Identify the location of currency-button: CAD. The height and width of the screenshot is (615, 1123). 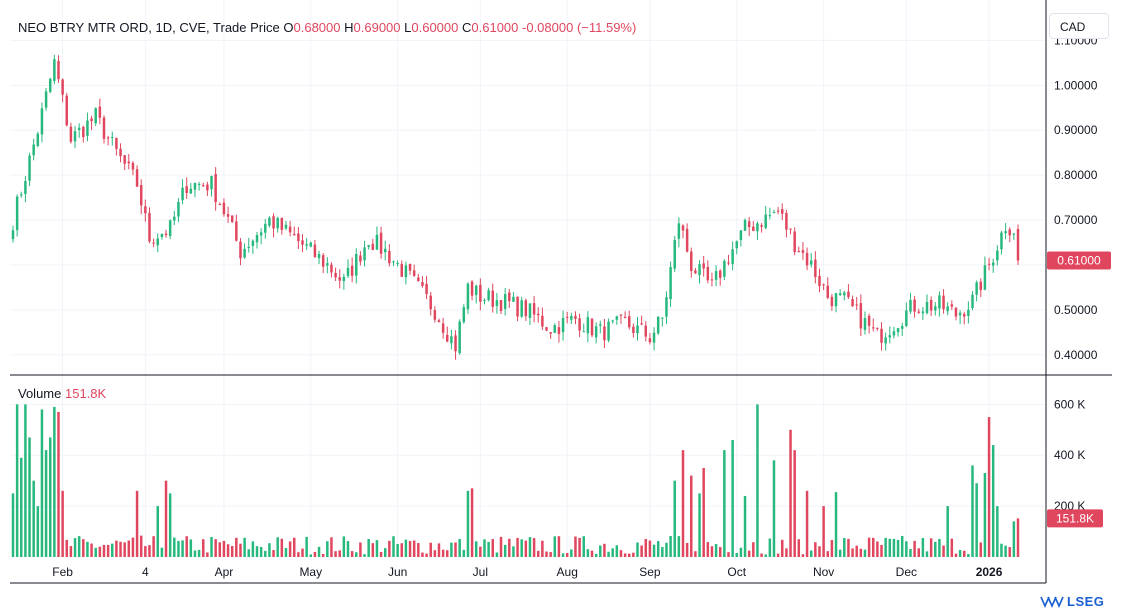
(1079, 26).